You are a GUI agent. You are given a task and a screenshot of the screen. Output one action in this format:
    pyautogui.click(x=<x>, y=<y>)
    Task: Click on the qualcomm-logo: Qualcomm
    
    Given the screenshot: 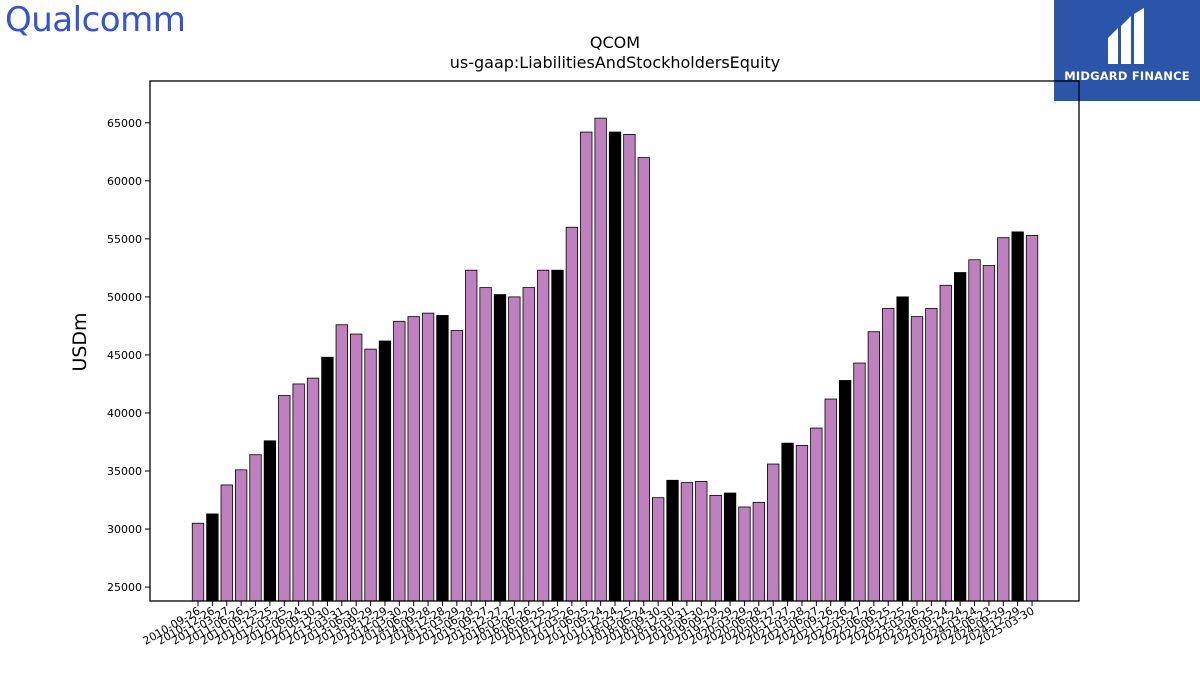 What is the action you would take?
    pyautogui.click(x=95, y=20)
    